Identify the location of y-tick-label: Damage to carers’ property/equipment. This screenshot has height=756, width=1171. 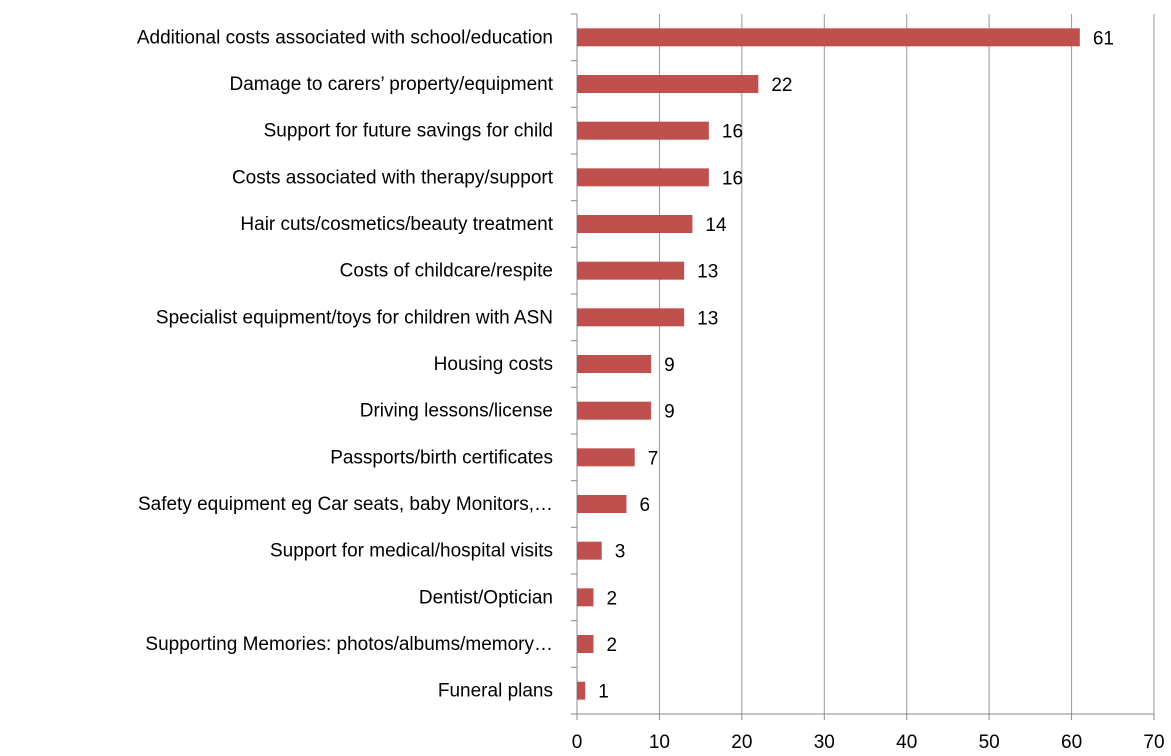
(391, 84).